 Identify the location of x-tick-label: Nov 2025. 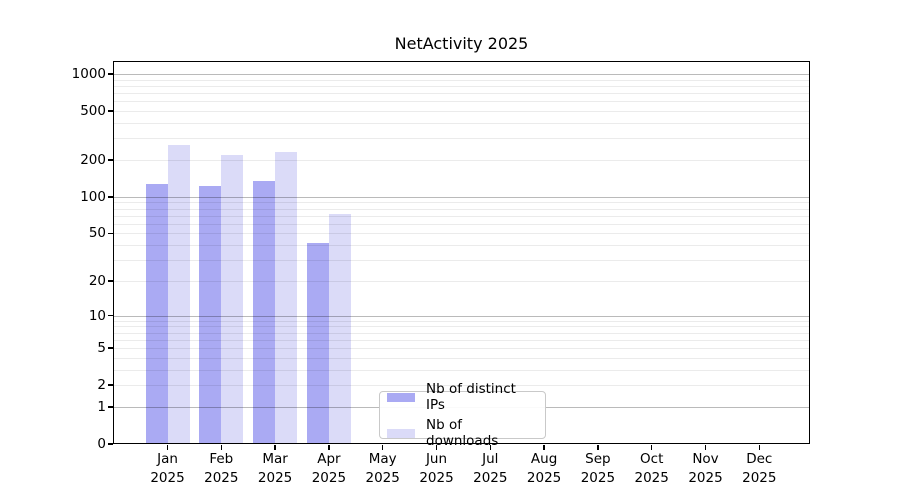
(705, 468).